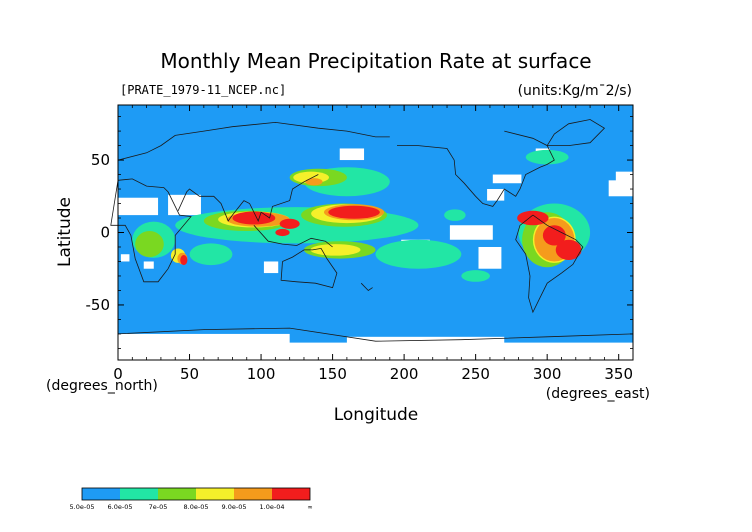 Image resolution: width=752 pixels, height=532 pixels. I want to click on y-tick-label: -50, so click(98, 305).